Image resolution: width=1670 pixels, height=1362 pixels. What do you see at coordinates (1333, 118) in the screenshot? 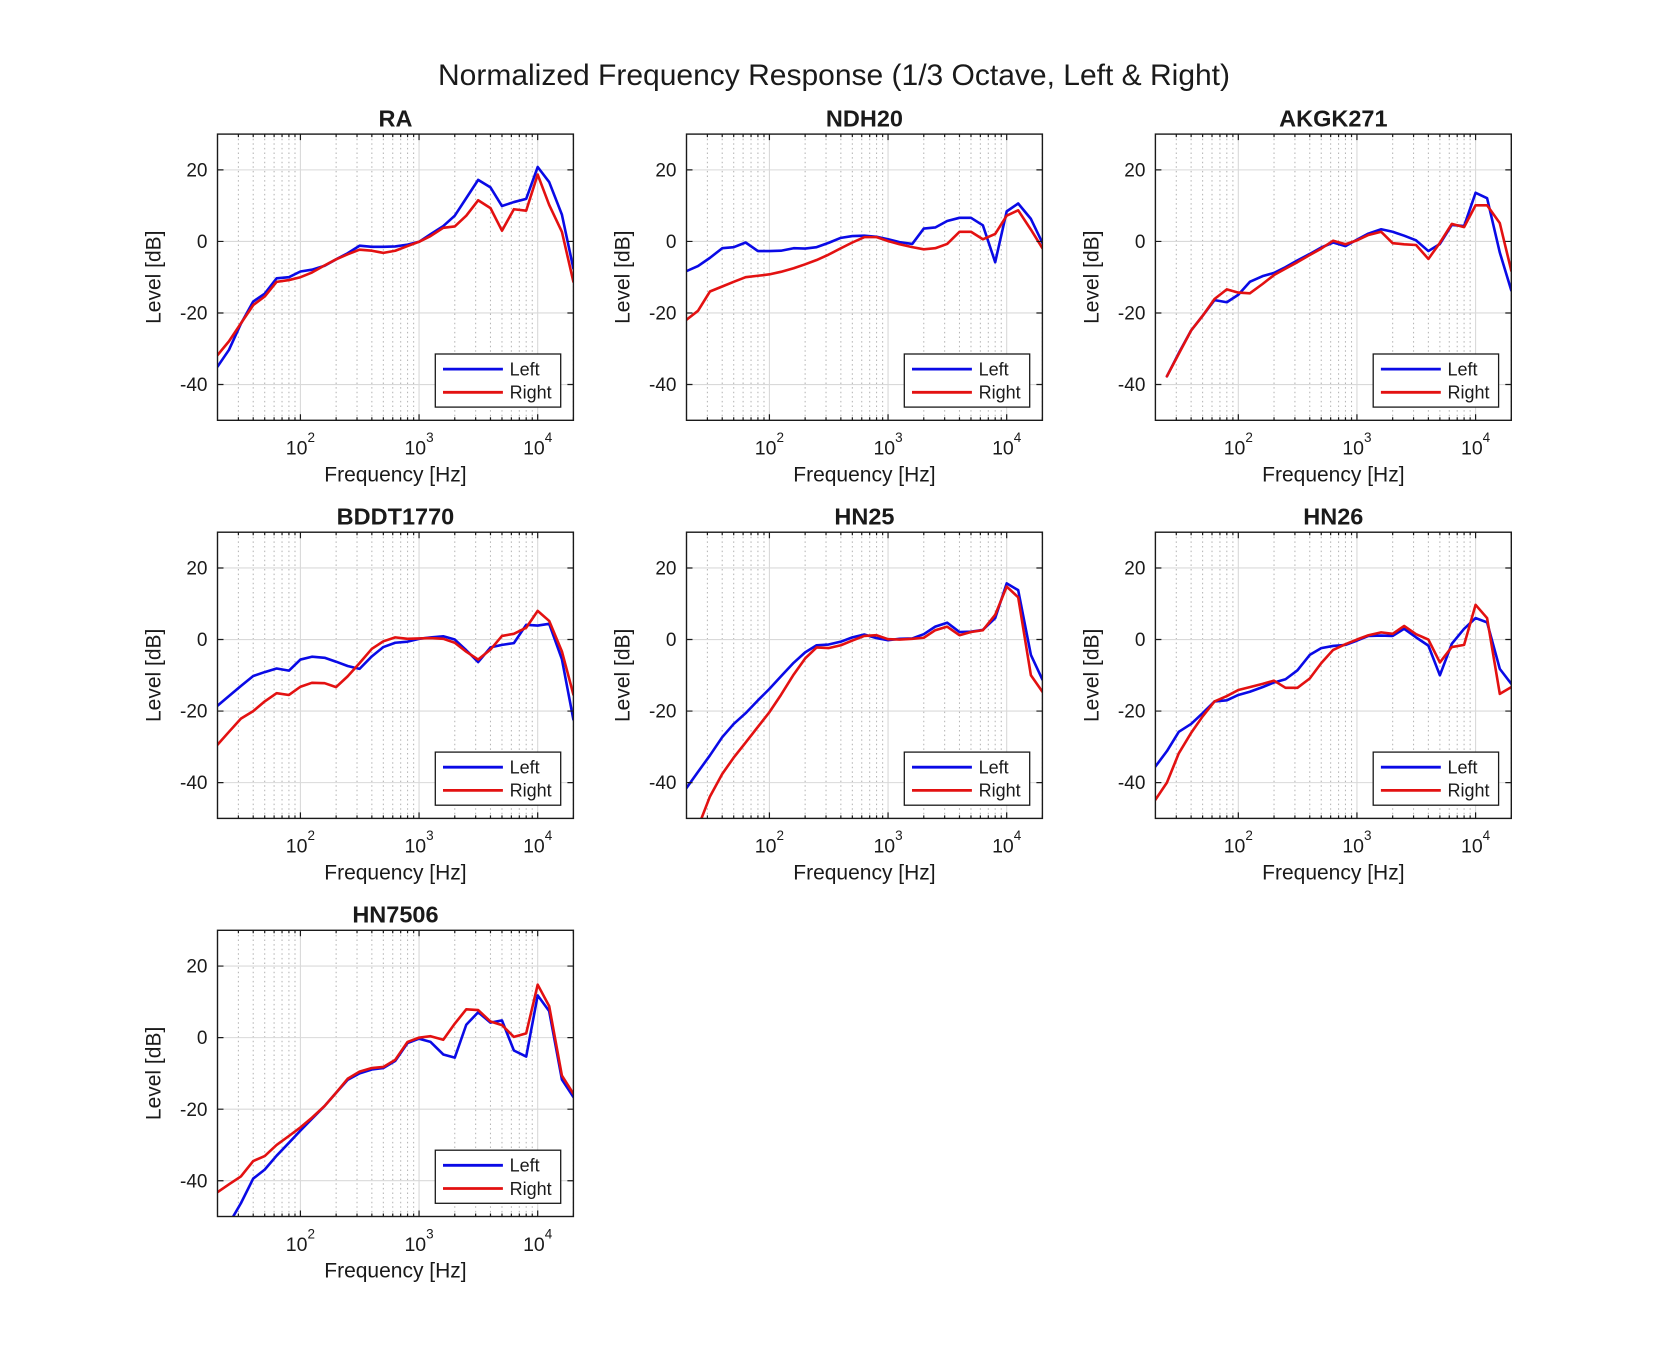
I see `svg-text: AKGK271` at bounding box center [1333, 118].